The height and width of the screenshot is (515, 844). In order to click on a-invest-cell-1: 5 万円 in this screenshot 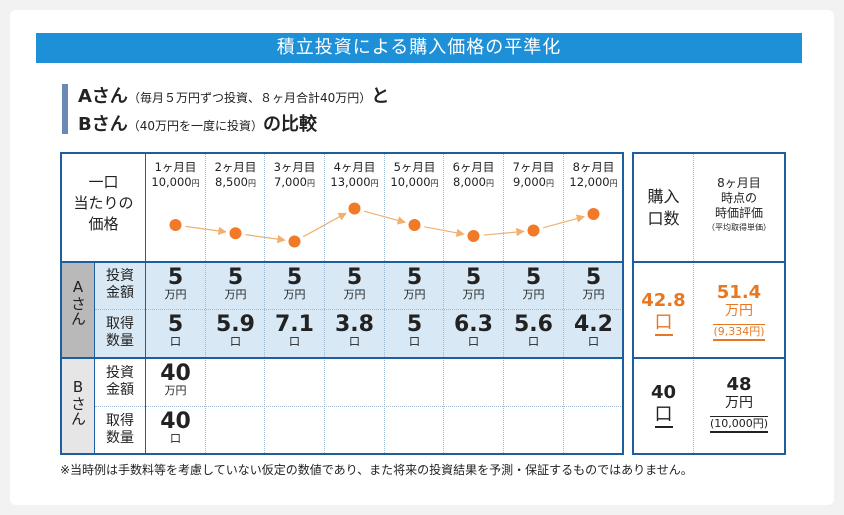, I will do `click(175, 284)`.